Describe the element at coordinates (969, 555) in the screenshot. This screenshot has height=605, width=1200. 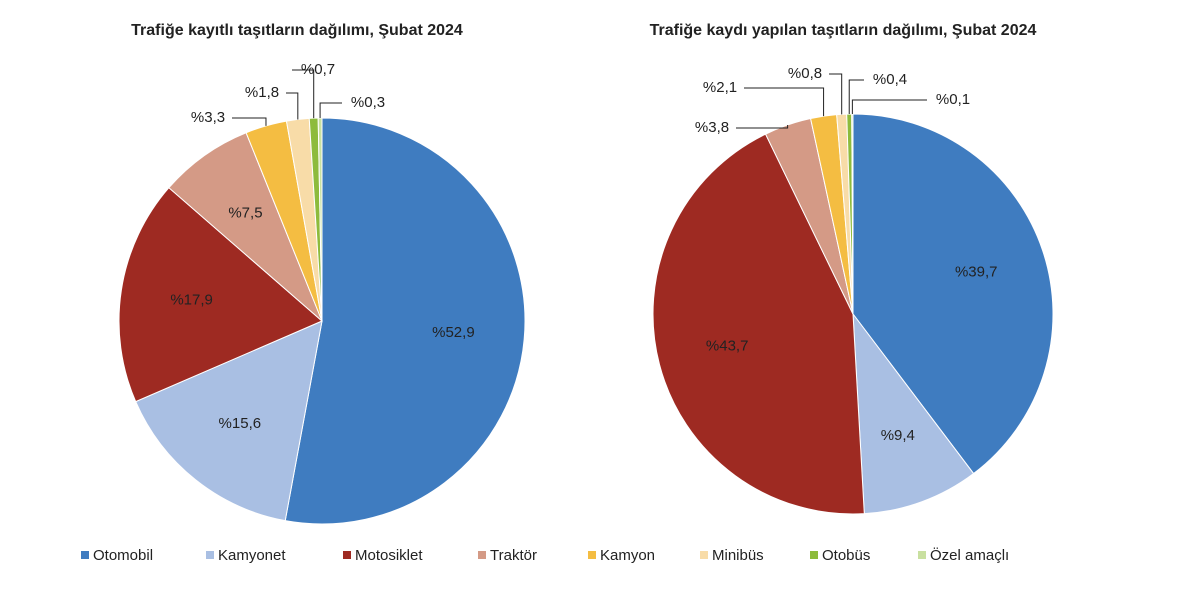
I see `legend-label: Özel amaçlı` at that location.